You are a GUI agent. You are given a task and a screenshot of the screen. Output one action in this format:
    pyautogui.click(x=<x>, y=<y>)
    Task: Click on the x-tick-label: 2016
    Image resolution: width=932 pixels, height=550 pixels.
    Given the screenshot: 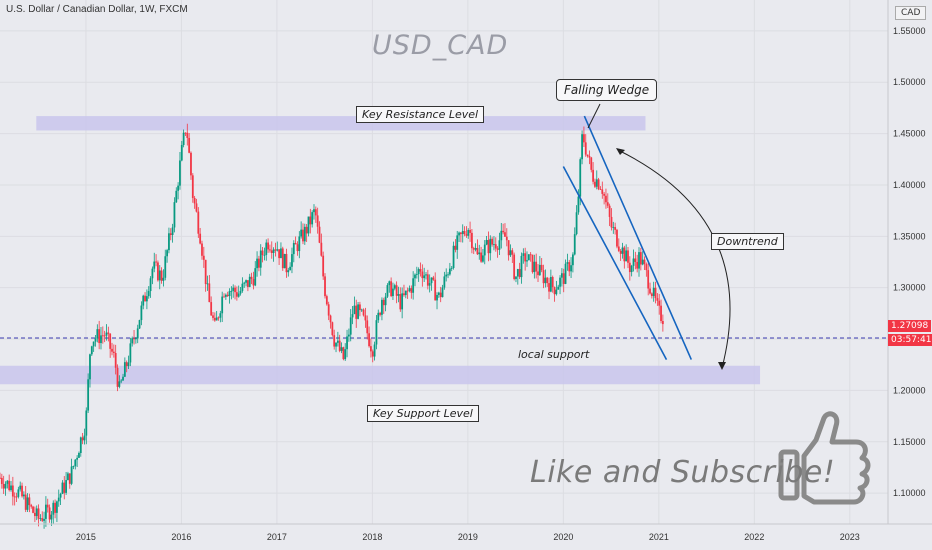 What is the action you would take?
    pyautogui.click(x=181, y=537)
    